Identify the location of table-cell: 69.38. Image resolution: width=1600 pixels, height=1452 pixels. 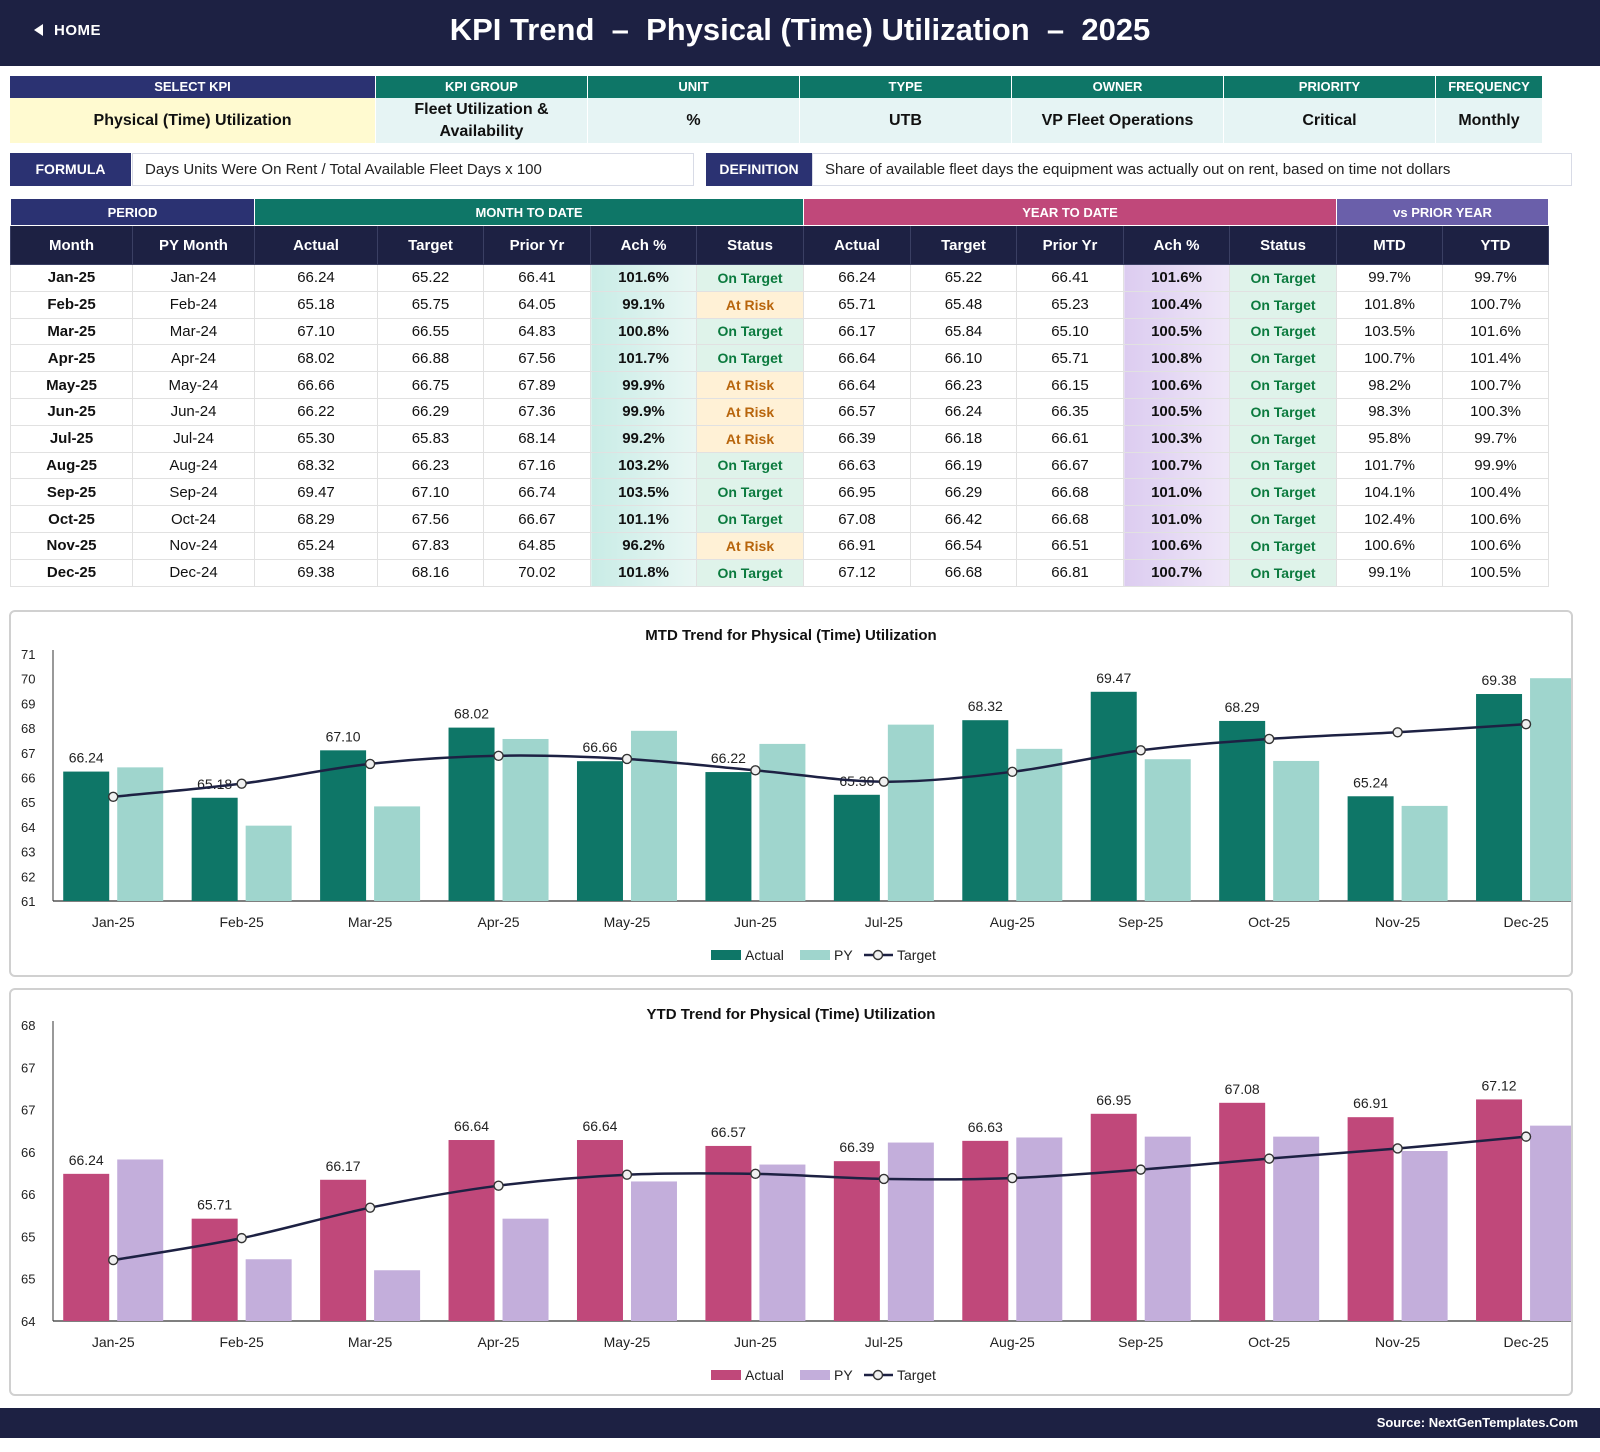
(316, 572).